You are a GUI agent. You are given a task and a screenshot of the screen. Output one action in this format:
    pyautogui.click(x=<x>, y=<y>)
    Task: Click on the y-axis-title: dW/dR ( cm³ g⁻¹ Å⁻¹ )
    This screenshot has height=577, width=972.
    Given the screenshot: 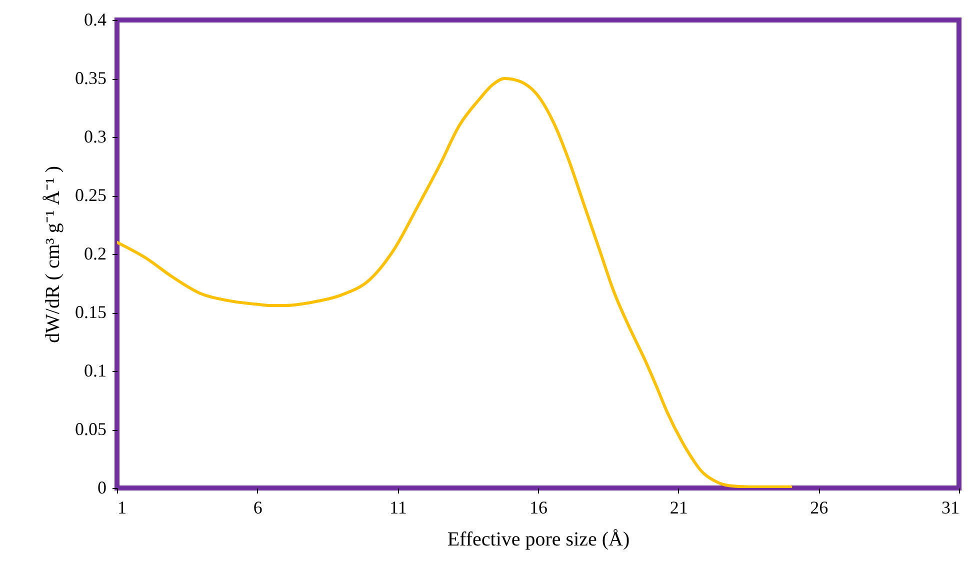 What is the action you would take?
    pyautogui.click(x=53, y=254)
    